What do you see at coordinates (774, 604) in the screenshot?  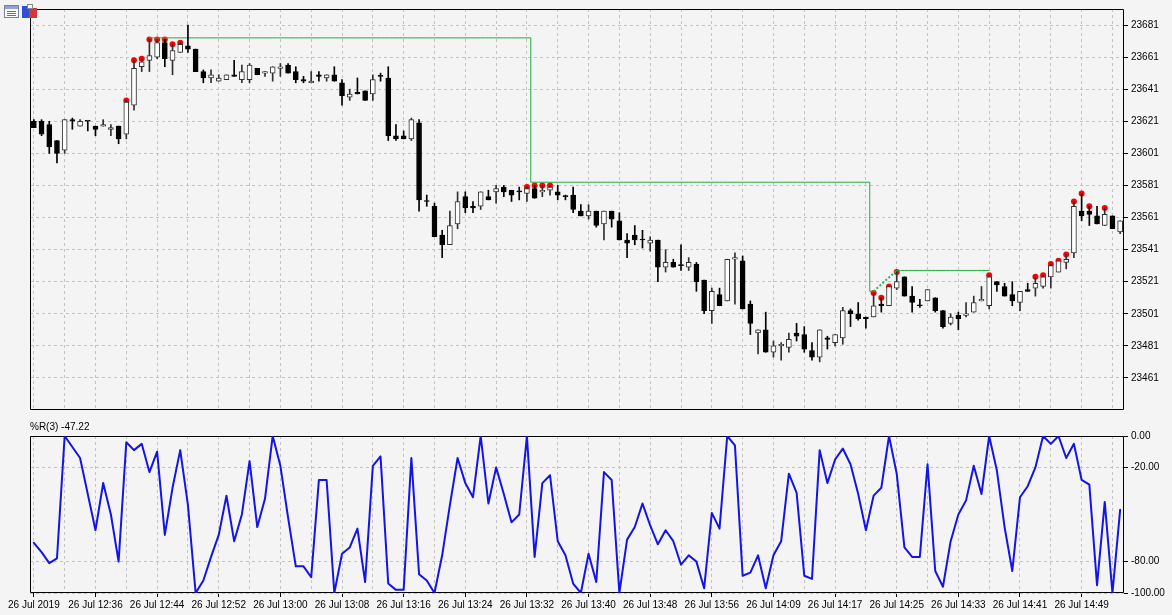 I see `x-tick-label: 26 Jul 14:09` at bounding box center [774, 604].